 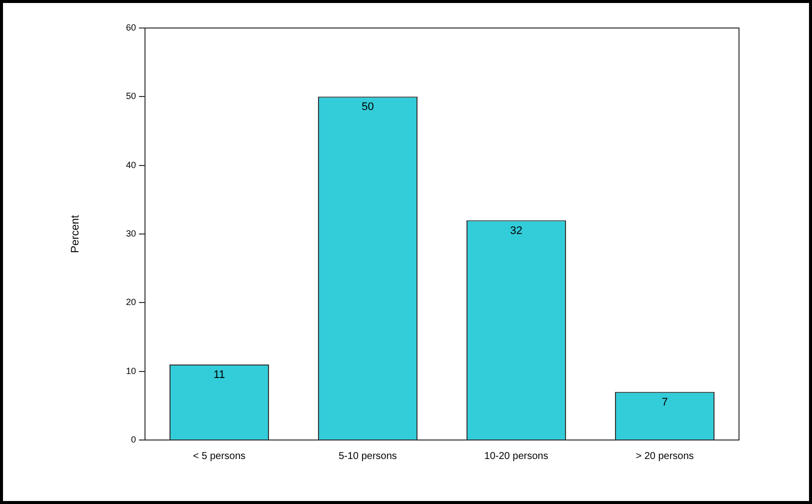 What do you see at coordinates (131, 27) in the screenshot?
I see `y-tick-label: 60` at bounding box center [131, 27].